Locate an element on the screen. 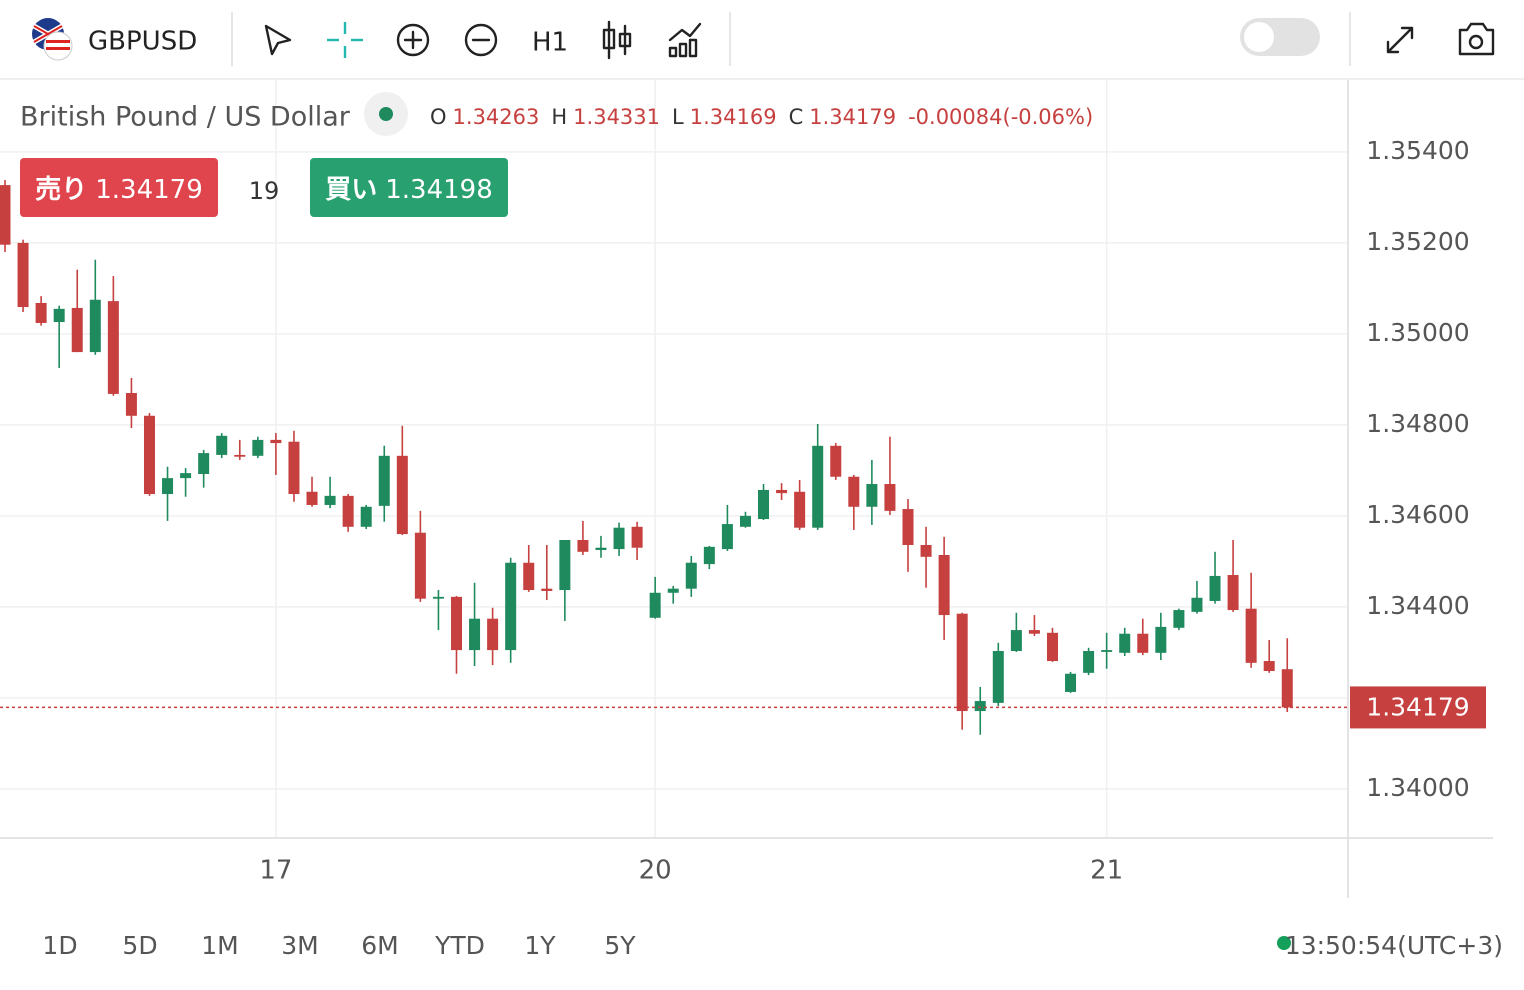 This screenshot has width=1524, height=990. range-button: 5Y is located at coordinates (620, 945).